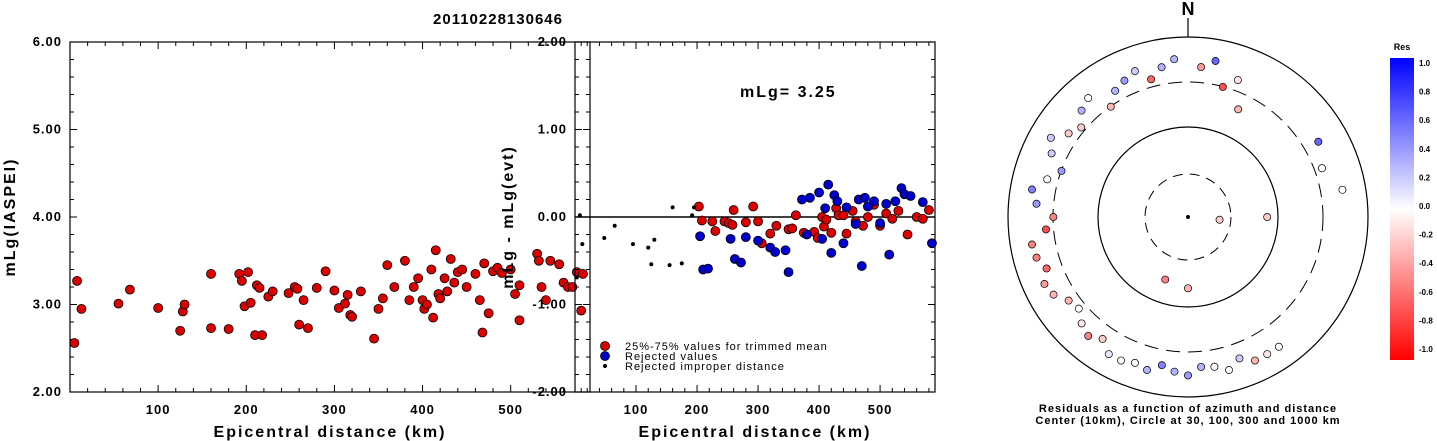 The width and height of the screenshot is (1437, 441). Describe the element at coordinates (1188, 217) in the screenshot. I see `polar-circle-100km` at that location.